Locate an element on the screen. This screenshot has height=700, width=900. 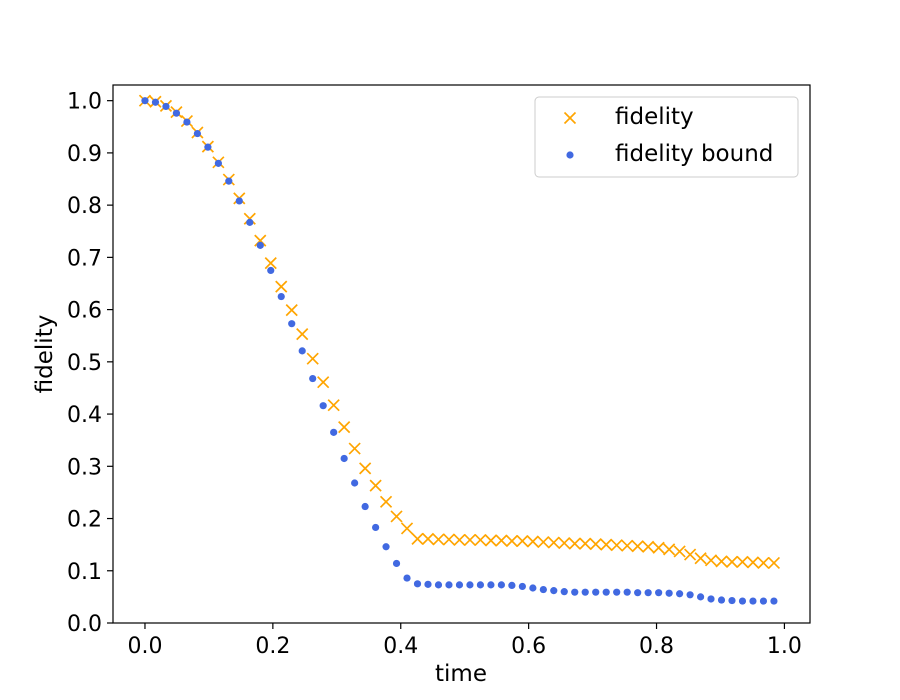
legend-marker-fidelity is located at coordinates (570, 118).